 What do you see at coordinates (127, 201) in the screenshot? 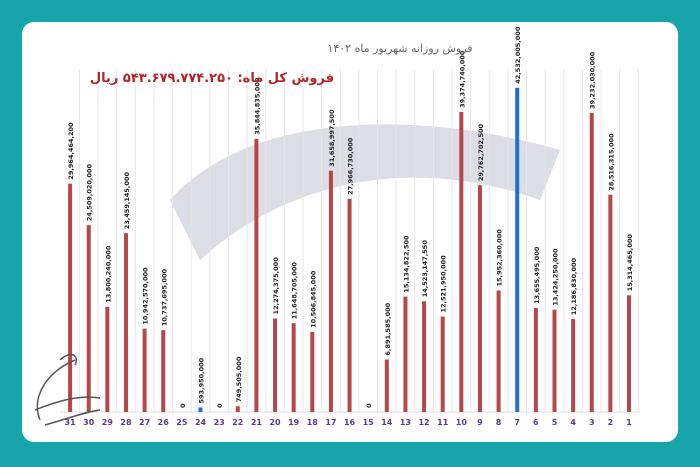
I see `data-label: 23,459,145,000` at bounding box center [127, 201].